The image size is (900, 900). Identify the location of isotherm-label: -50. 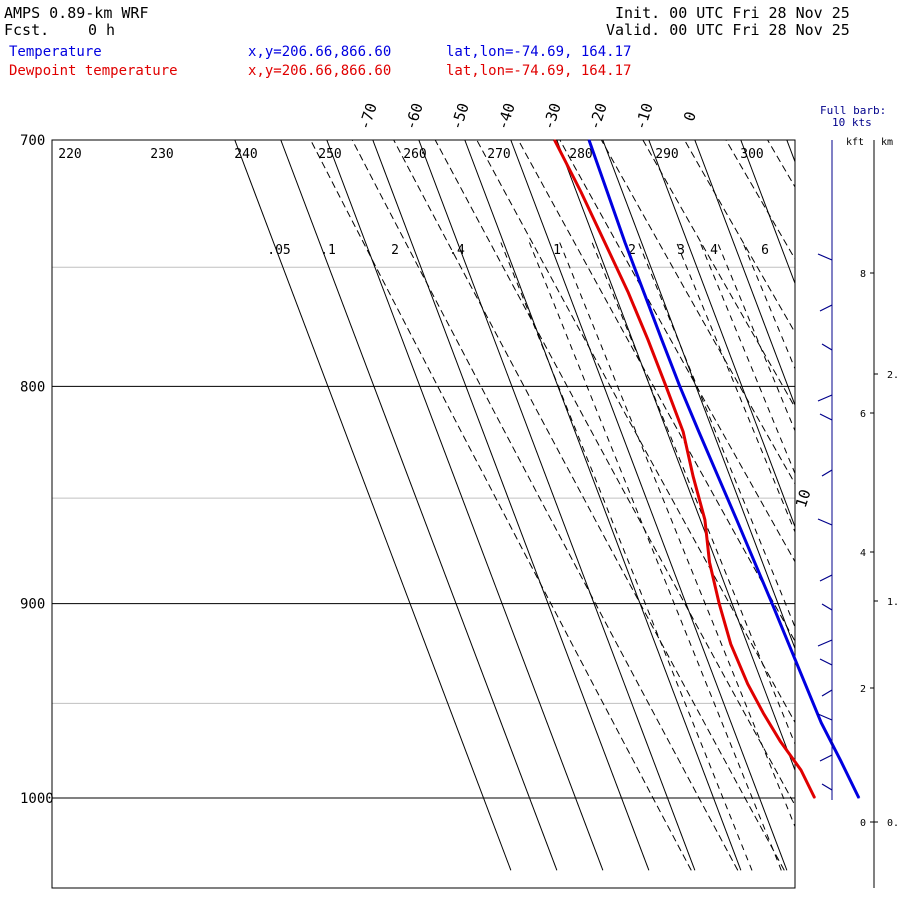
(459, 116).